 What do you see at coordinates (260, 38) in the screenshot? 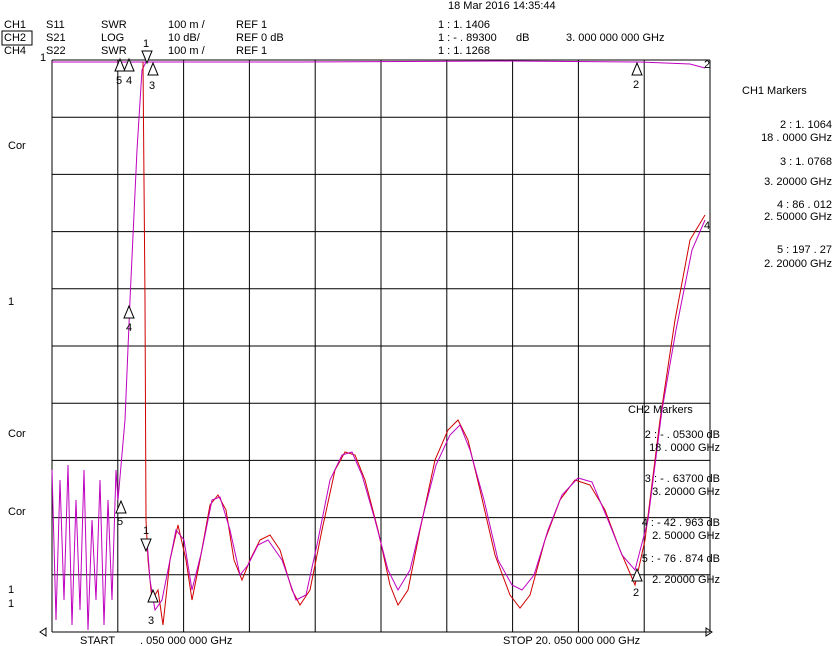
I see `channel-ref: REF 0 dB` at bounding box center [260, 38].